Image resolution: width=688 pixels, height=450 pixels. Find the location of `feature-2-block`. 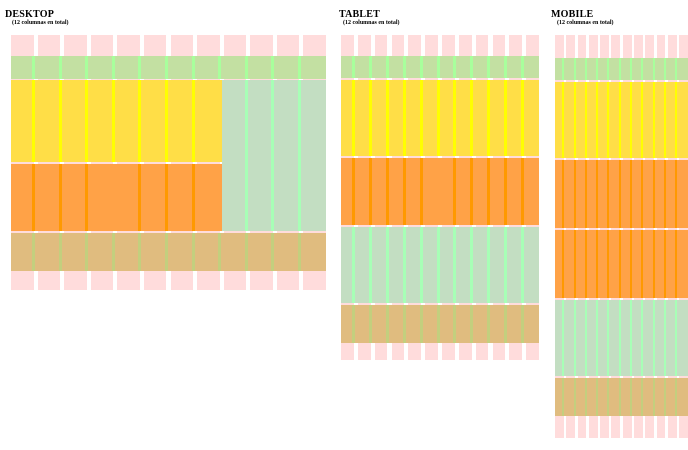

feature-2-block is located at coordinates (168, 197).